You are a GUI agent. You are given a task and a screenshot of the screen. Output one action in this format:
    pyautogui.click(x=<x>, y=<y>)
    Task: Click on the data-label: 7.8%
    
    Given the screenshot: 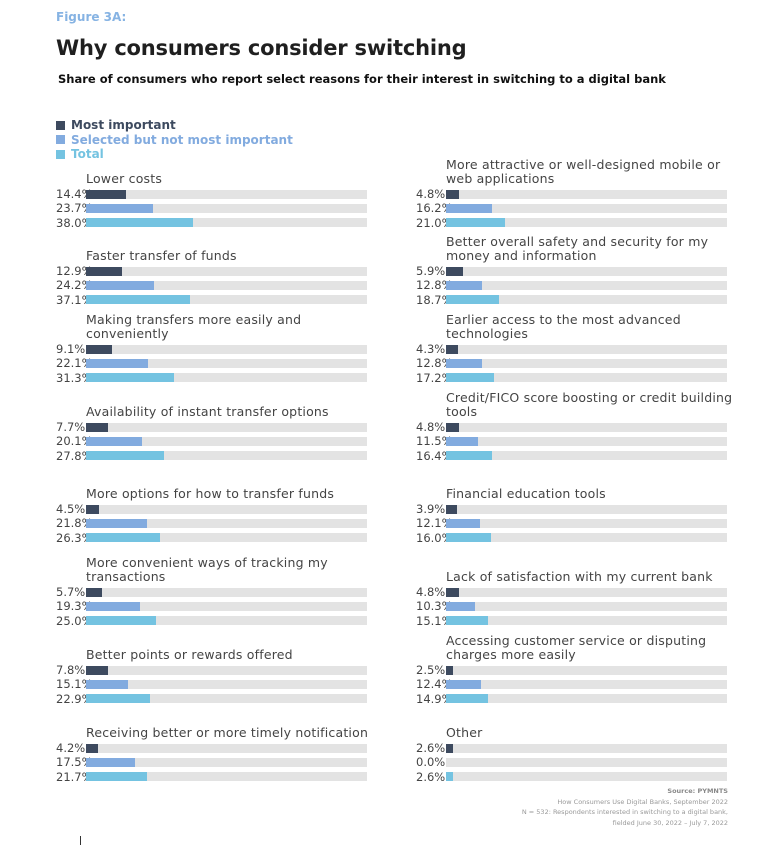 What is the action you would take?
    pyautogui.click(x=71, y=670)
    